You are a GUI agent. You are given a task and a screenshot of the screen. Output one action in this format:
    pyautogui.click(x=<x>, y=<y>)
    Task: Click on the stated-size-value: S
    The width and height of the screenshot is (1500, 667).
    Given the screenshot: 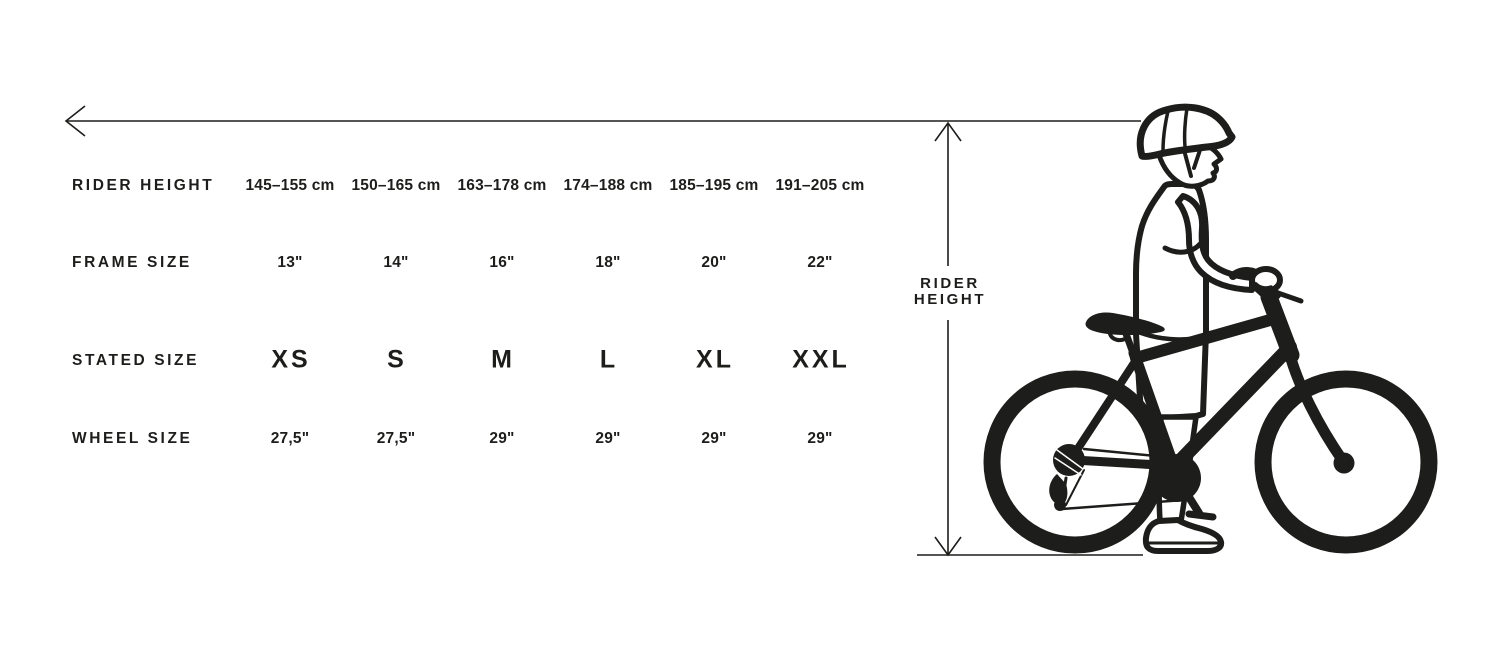 What is the action you would take?
    pyautogui.click(x=397, y=359)
    